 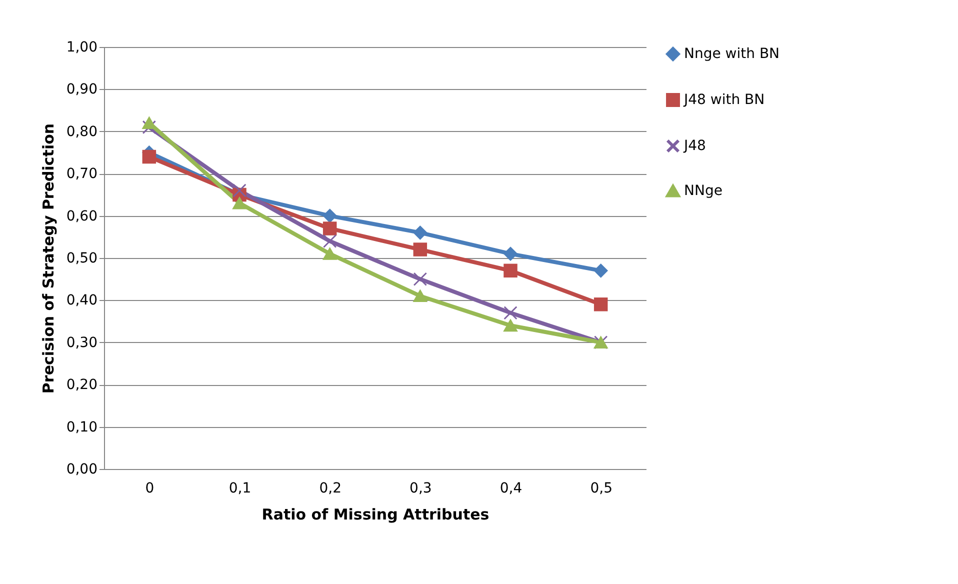 What do you see at coordinates (82, 216) in the screenshot?
I see `y-tick-label: 0,60` at bounding box center [82, 216].